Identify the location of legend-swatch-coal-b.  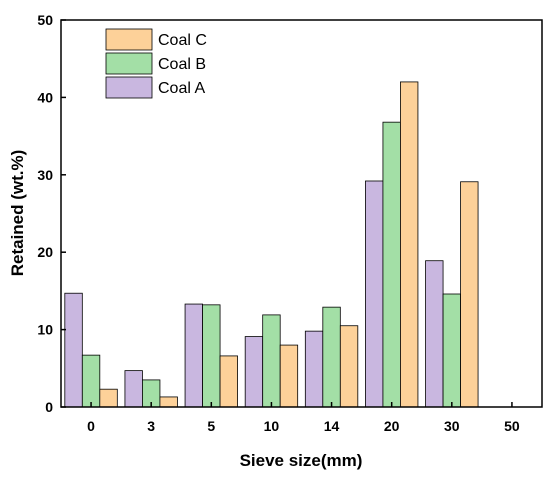
(129, 63).